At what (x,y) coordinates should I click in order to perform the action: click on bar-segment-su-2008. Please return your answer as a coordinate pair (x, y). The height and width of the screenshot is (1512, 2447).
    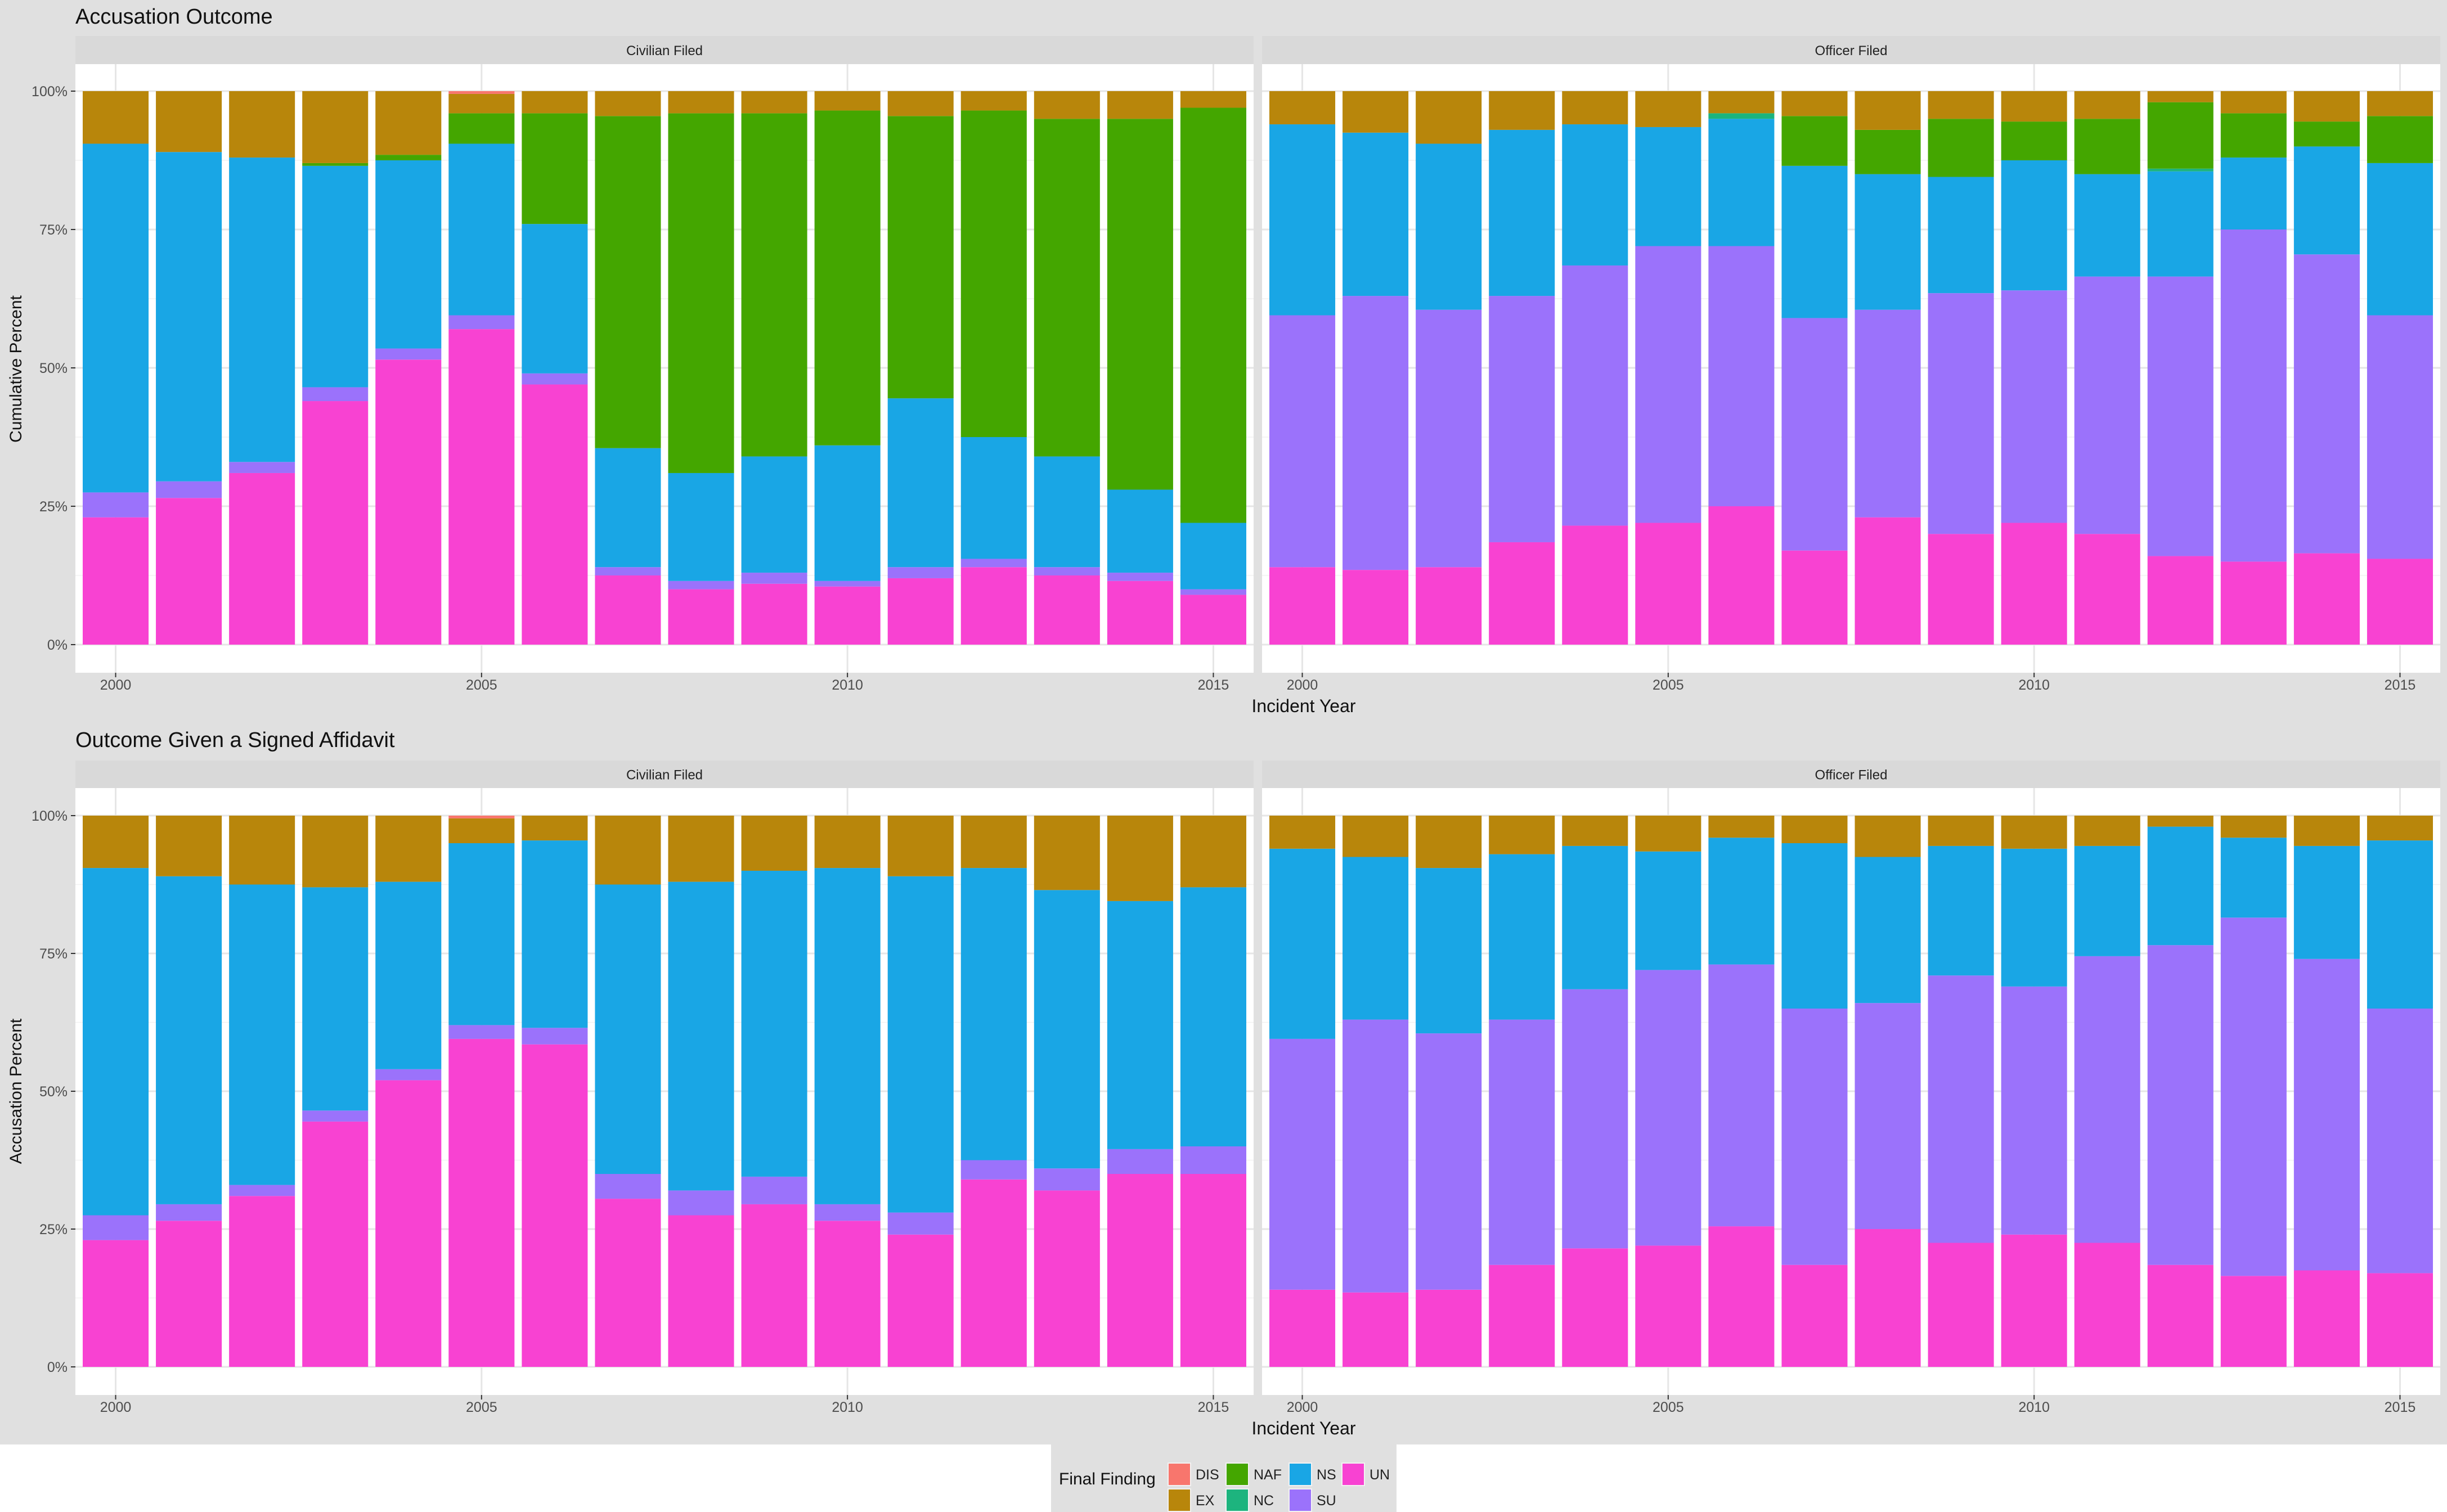
    Looking at the image, I should click on (1888, 1116).